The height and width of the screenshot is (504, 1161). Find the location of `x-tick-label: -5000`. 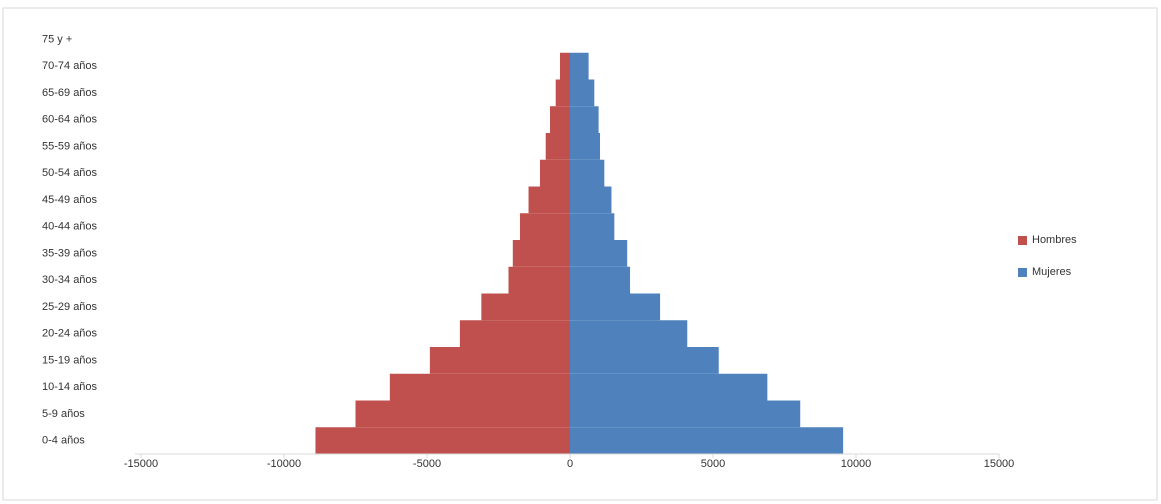

x-tick-label: -5000 is located at coordinates (427, 464).